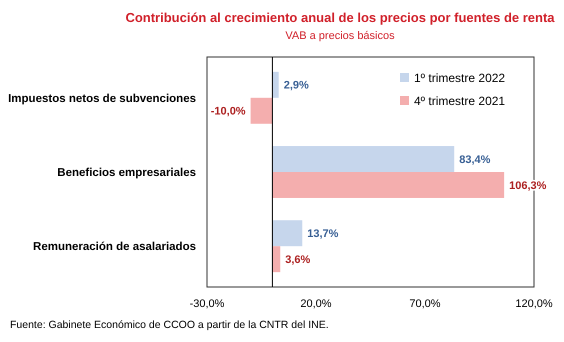  What do you see at coordinates (228, 112) in the screenshot?
I see `data-label: -10,0%` at bounding box center [228, 112].